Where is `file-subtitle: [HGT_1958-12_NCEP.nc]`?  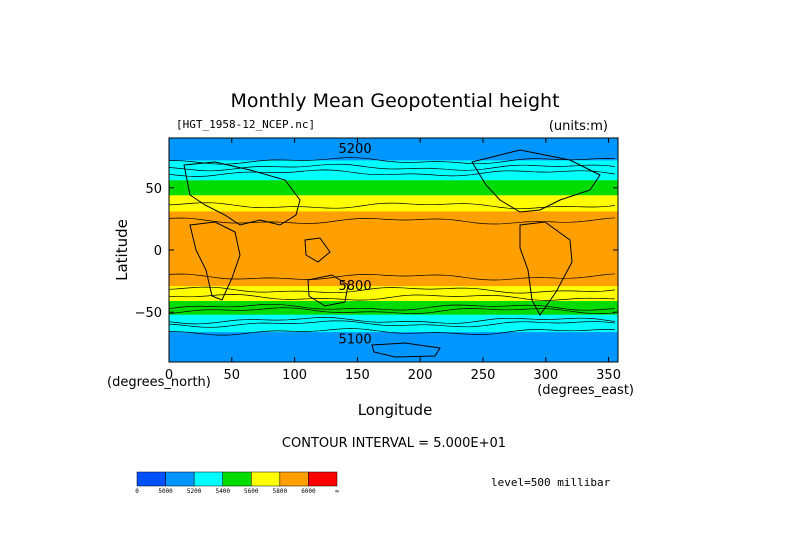 file-subtitle: [HGT_1958-12_NCEP.nc] is located at coordinates (245, 124).